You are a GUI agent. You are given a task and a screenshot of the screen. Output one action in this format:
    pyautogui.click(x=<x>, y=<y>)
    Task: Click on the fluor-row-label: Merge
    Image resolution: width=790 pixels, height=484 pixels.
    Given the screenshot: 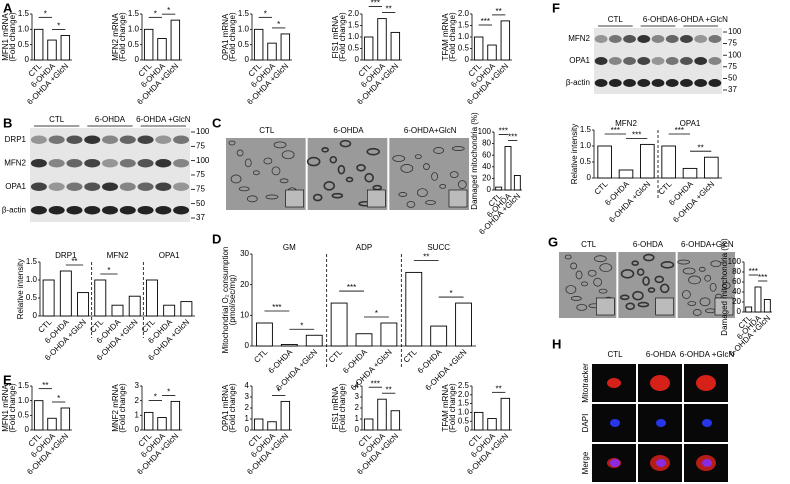 What is the action you would take?
    pyautogui.click(x=585, y=462)
    